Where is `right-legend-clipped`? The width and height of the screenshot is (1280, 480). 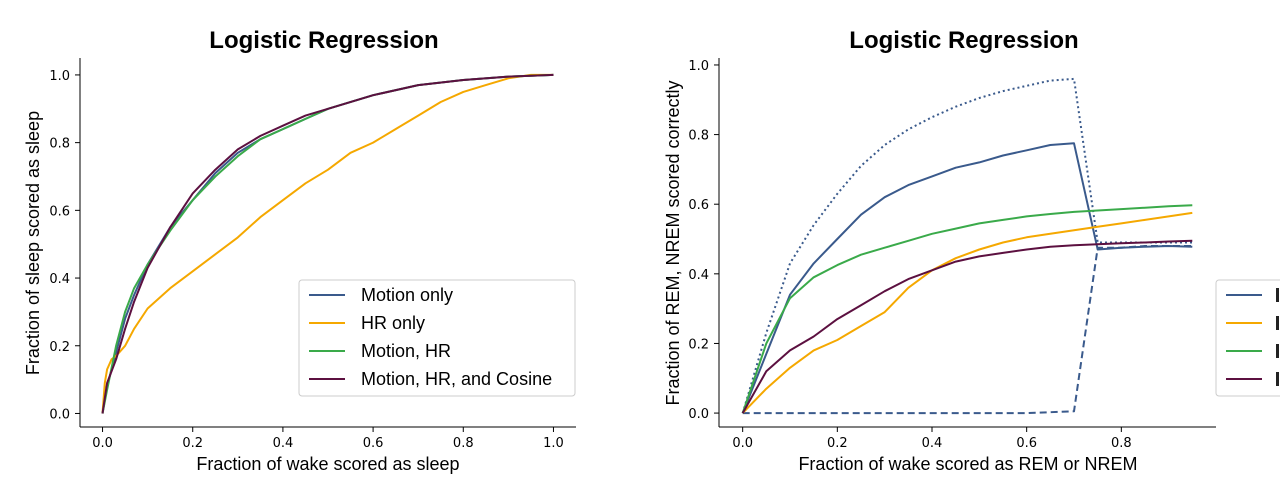
right-legend-clipped is located at coordinates (1247, 338).